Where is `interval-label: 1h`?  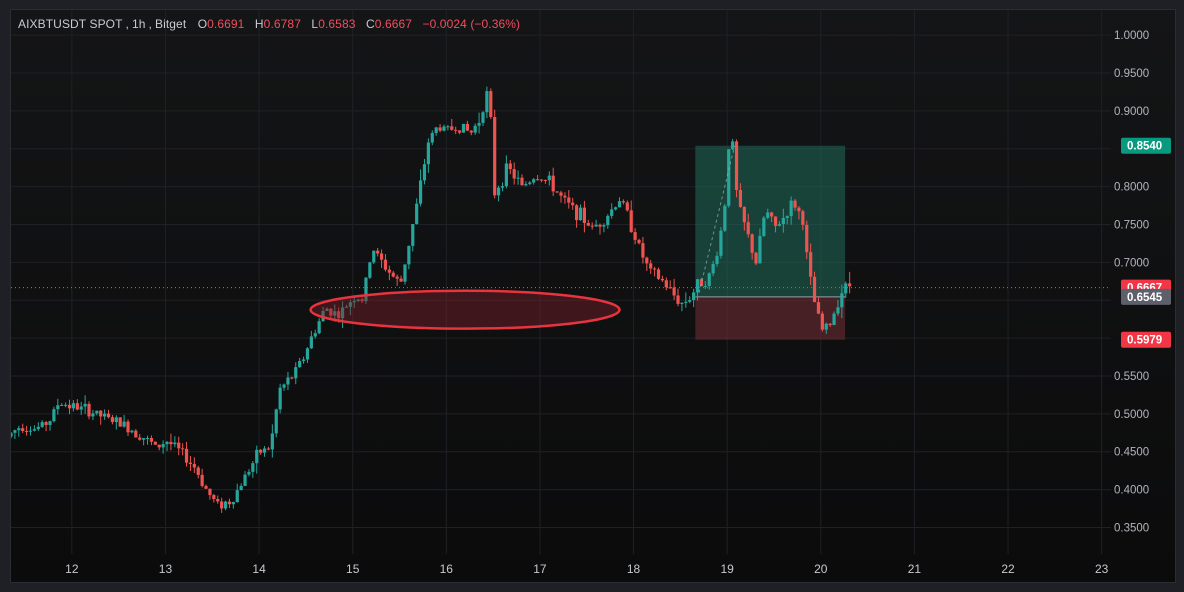
interval-label: 1h is located at coordinates (138, 24).